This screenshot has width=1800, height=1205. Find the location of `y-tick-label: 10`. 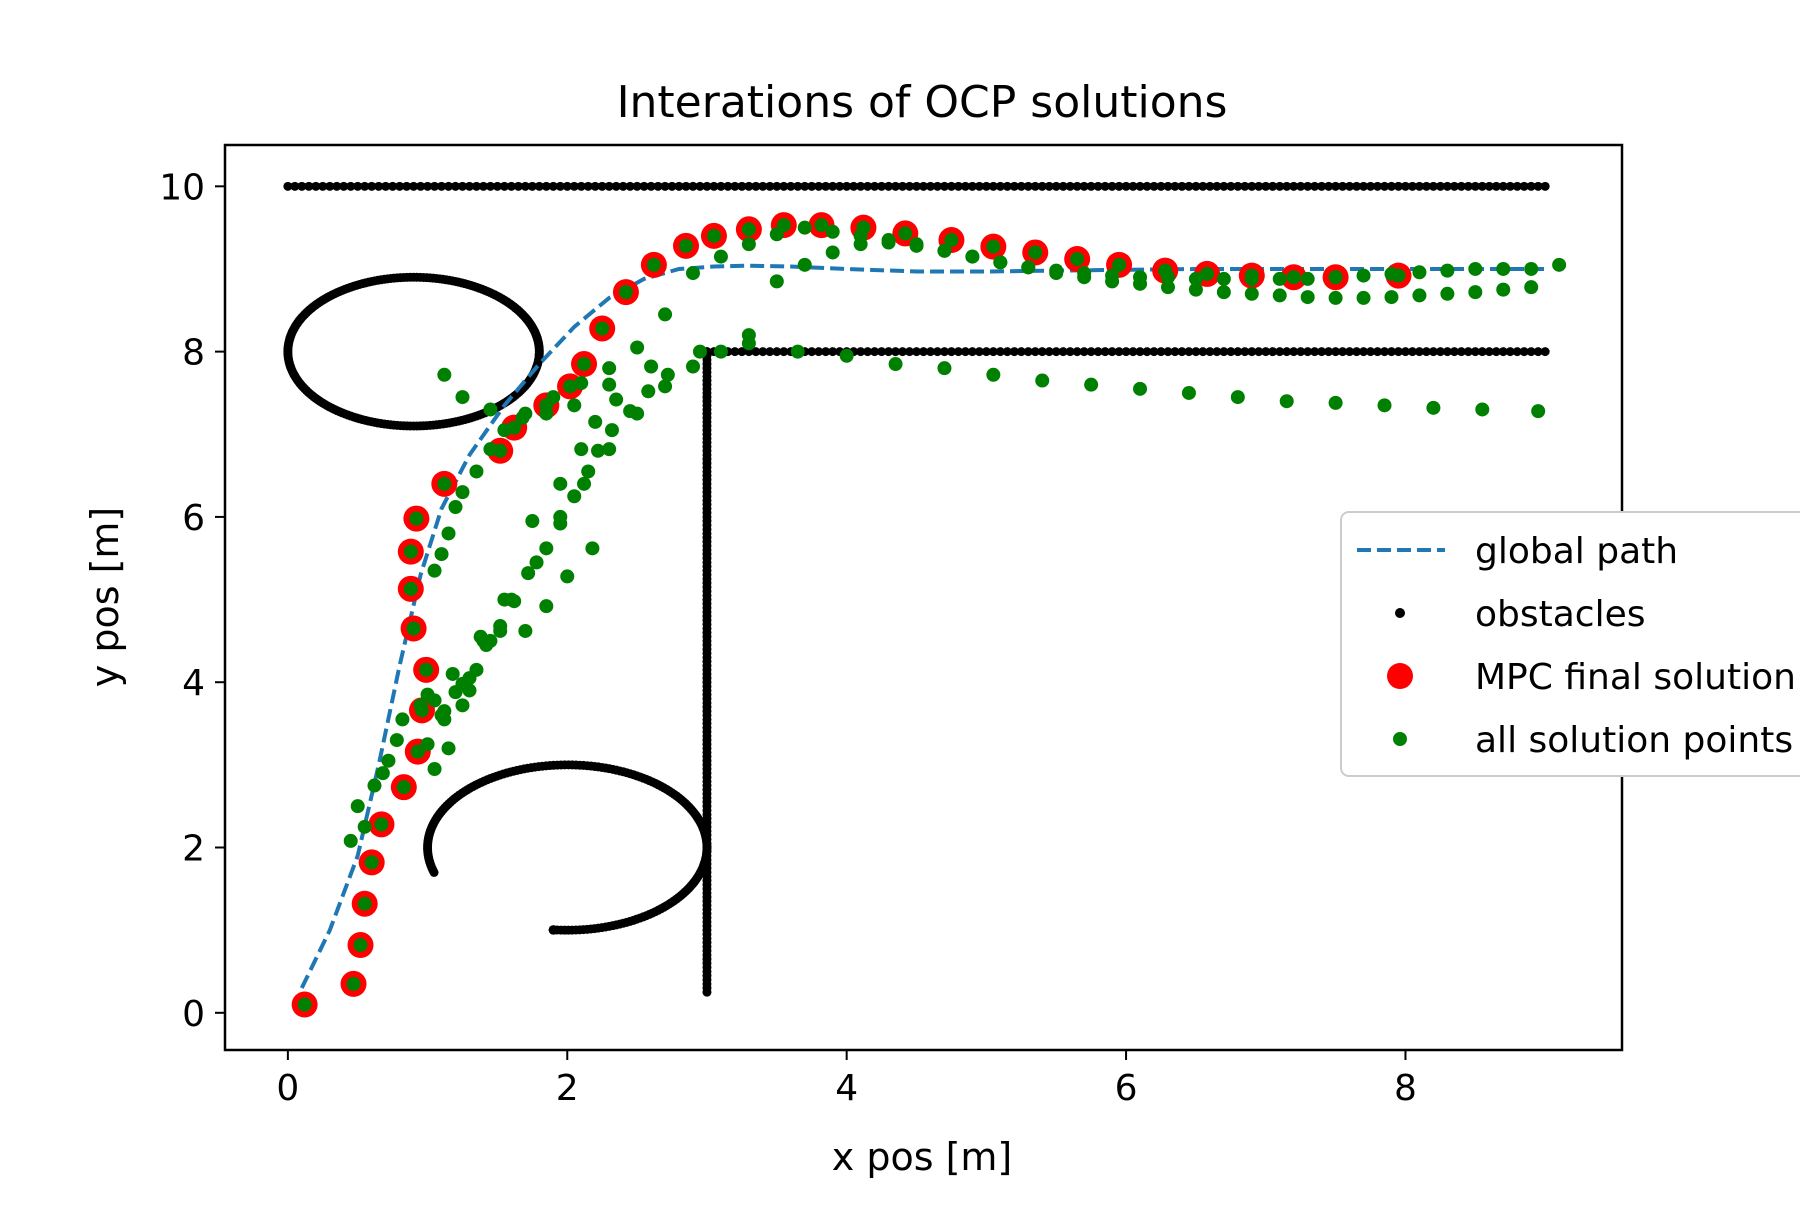

y-tick-label: 10 is located at coordinates (182, 187).